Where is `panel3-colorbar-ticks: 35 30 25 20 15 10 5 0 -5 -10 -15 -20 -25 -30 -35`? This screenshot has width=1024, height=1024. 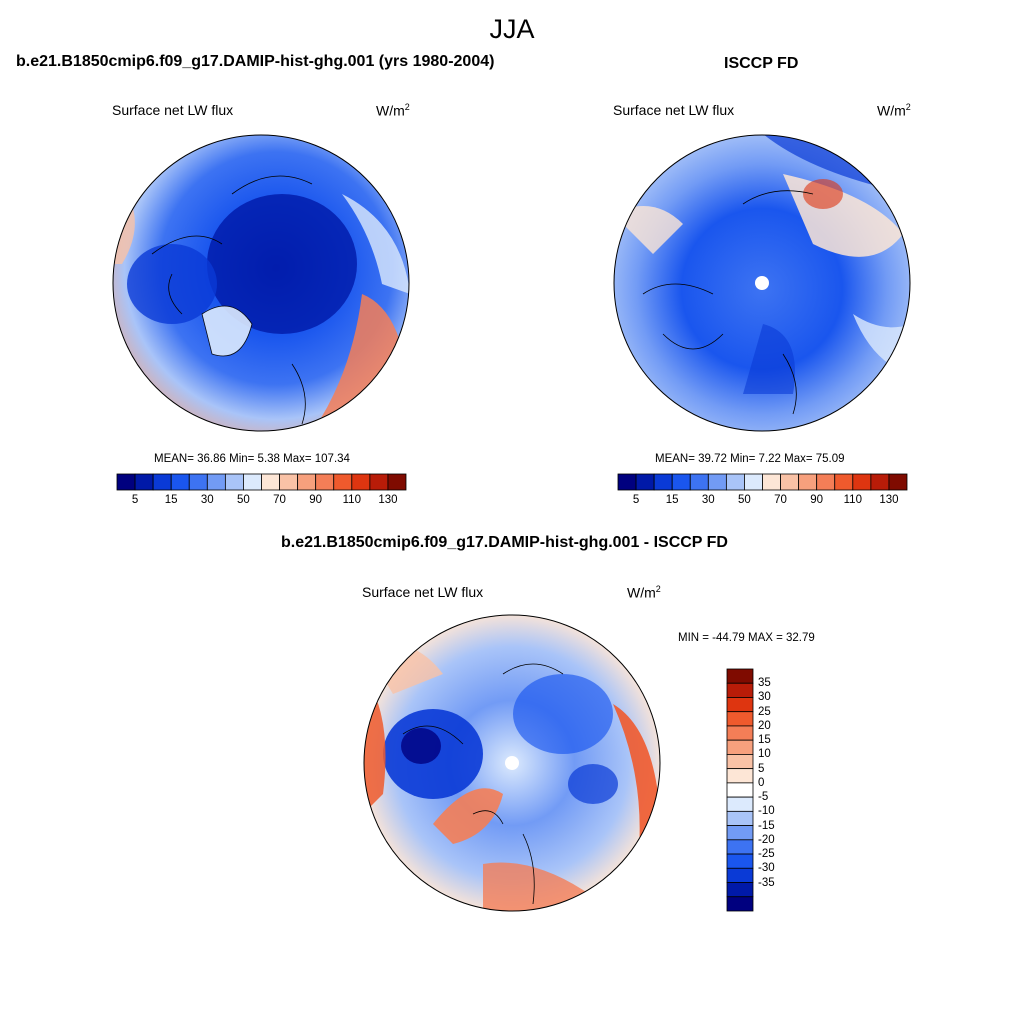
panel3-colorbar-ticks: 35 30 25 20 15 10 5 0 -5 -10 -15 -20 -25 -30 -35 is located at coordinates (778, 790).